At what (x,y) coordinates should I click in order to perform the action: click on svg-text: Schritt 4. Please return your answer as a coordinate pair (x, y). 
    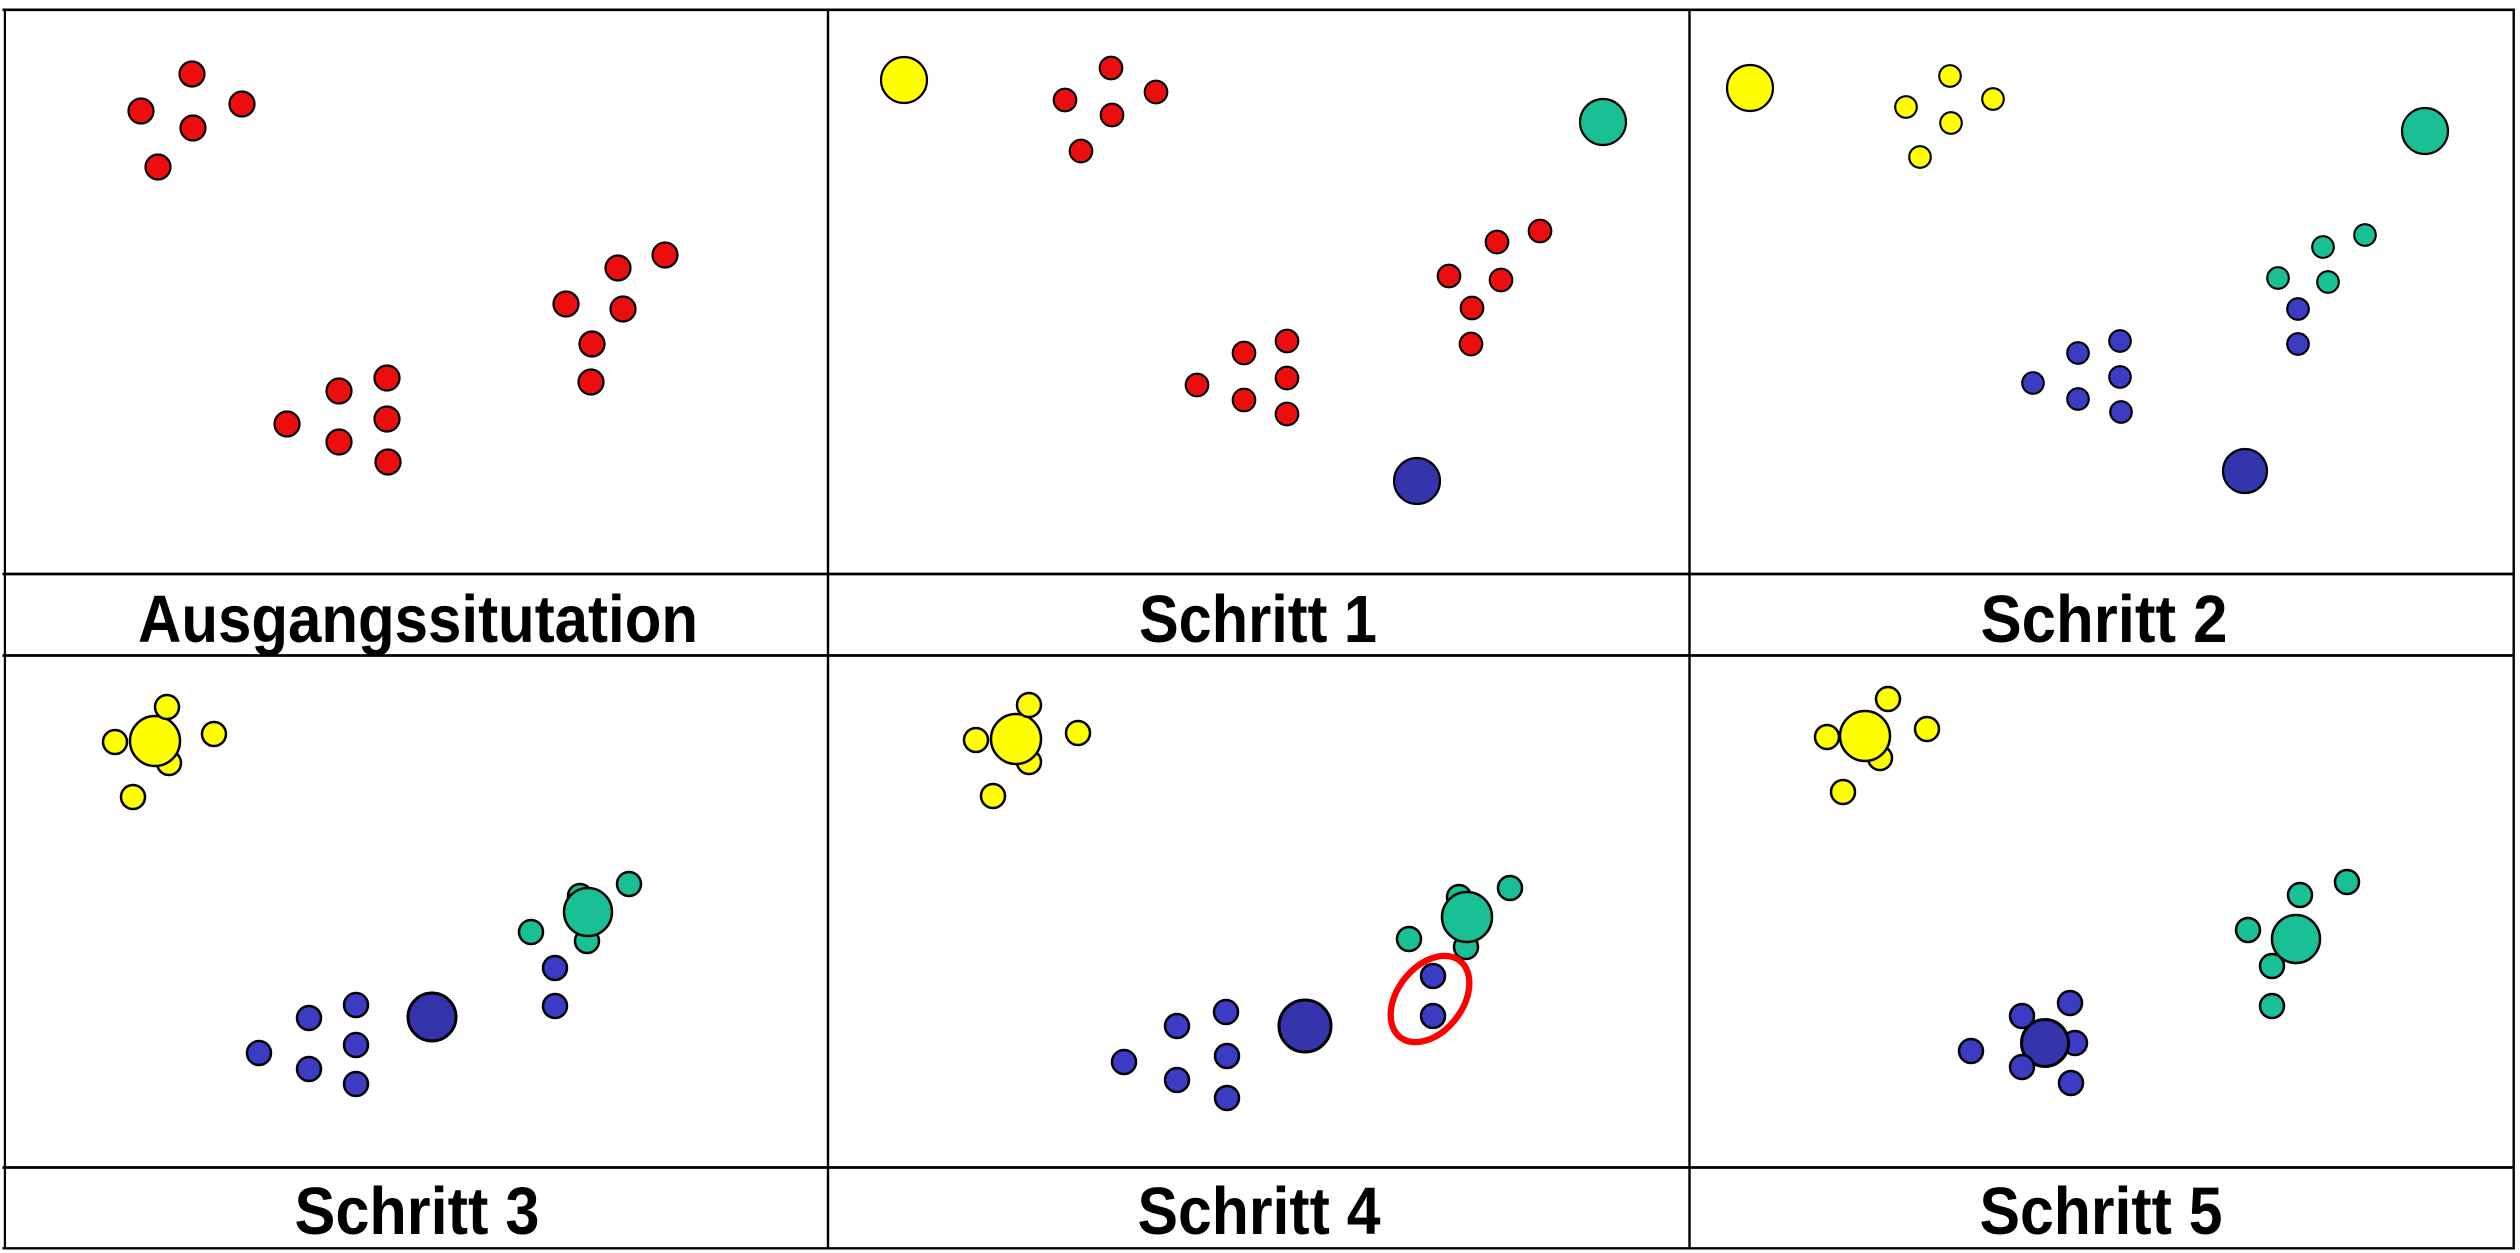
    Looking at the image, I should click on (1259, 1211).